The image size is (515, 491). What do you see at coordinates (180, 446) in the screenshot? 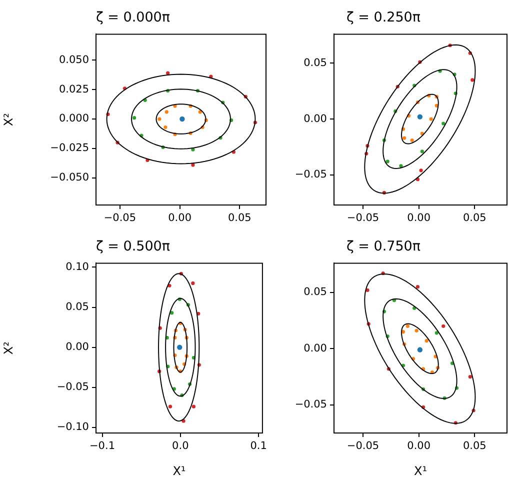
I see `x-tick-label: 0.0` at bounding box center [180, 446].